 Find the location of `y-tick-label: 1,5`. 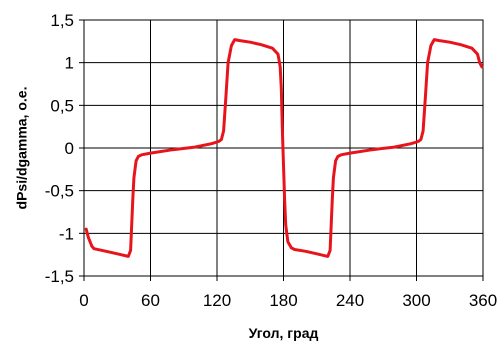

y-tick-label: 1,5 is located at coordinates (62, 20).